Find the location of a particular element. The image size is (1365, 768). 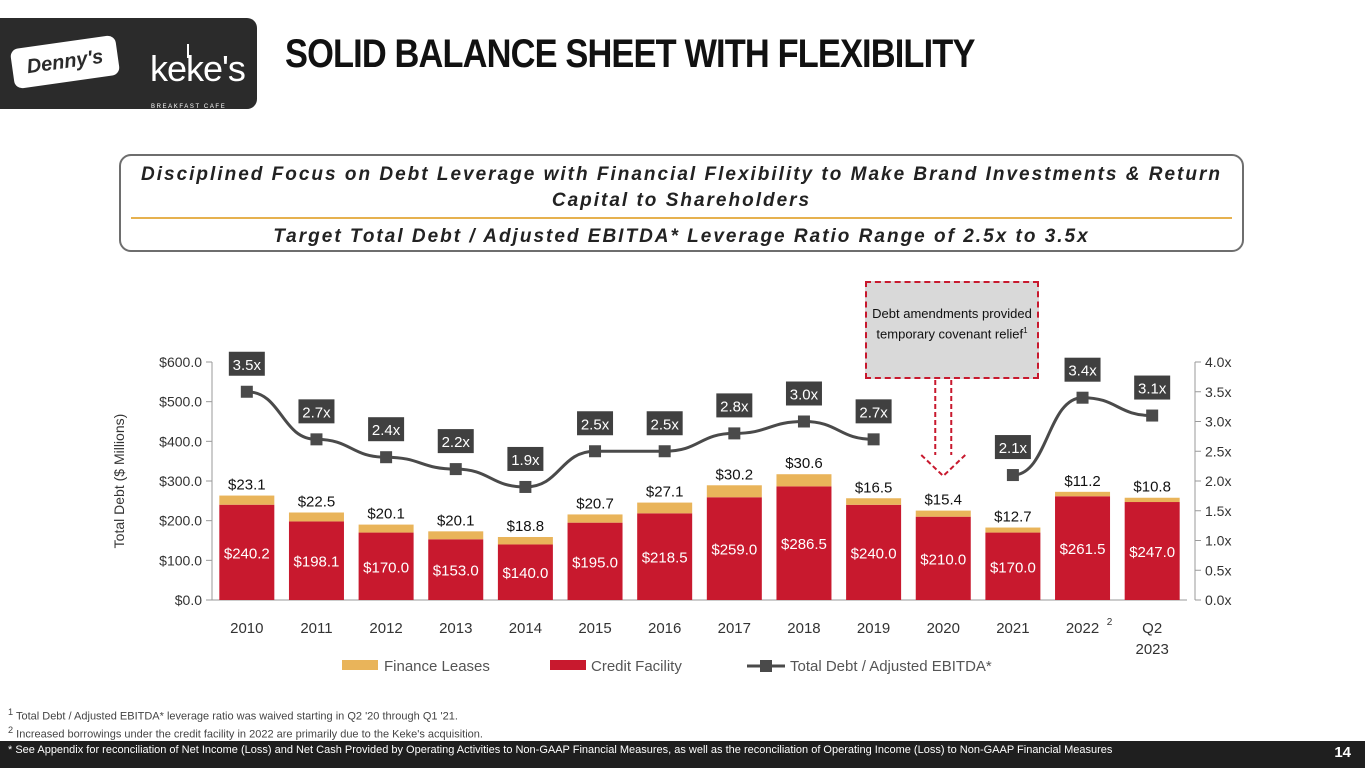

x-tick-label: 2019 is located at coordinates (873, 628).